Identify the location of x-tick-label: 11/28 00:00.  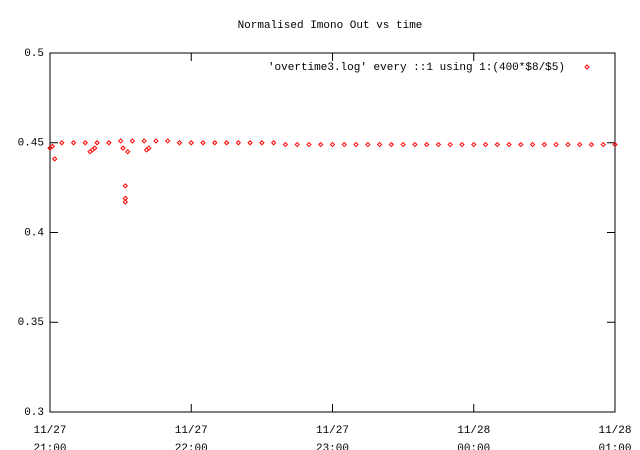
(473, 437).